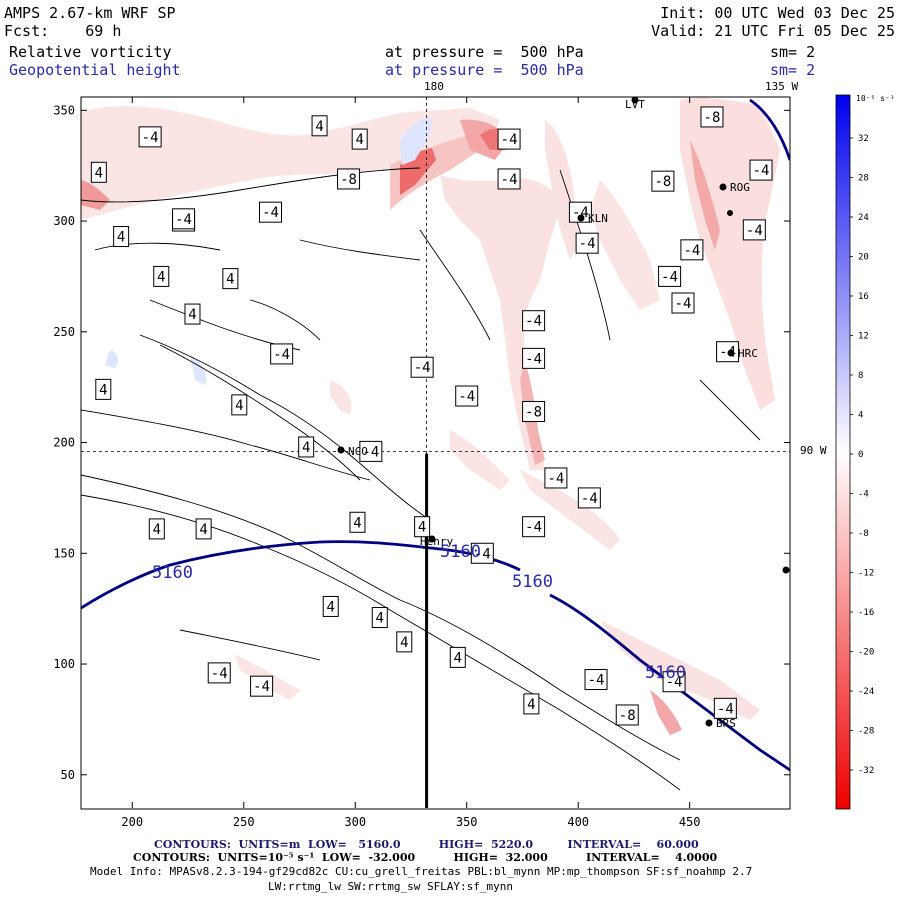  What do you see at coordinates (866, 771) in the screenshot?
I see `colorbar-tick-label: -32` at bounding box center [866, 771].